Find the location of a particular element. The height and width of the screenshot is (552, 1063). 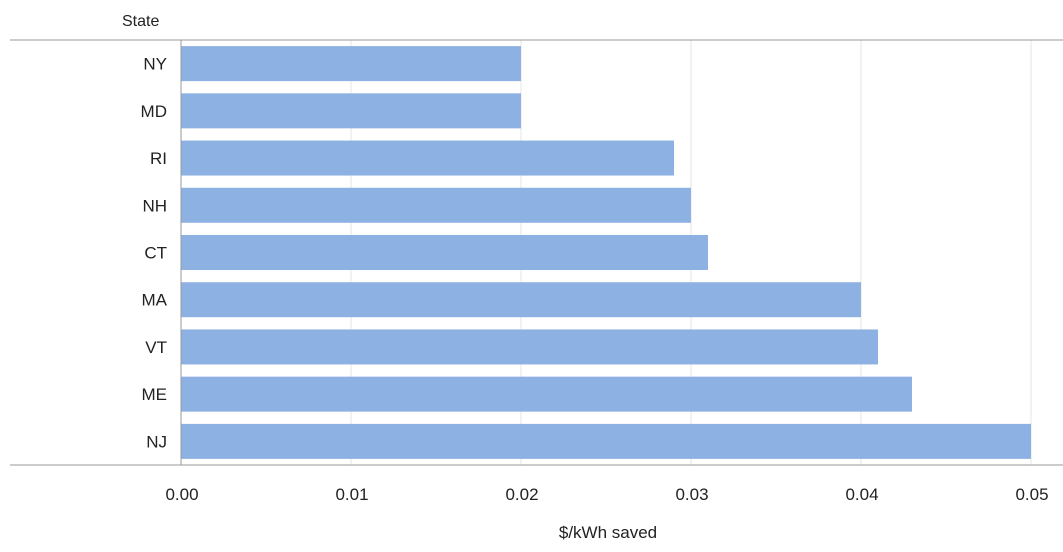

bar-me is located at coordinates (546, 394).